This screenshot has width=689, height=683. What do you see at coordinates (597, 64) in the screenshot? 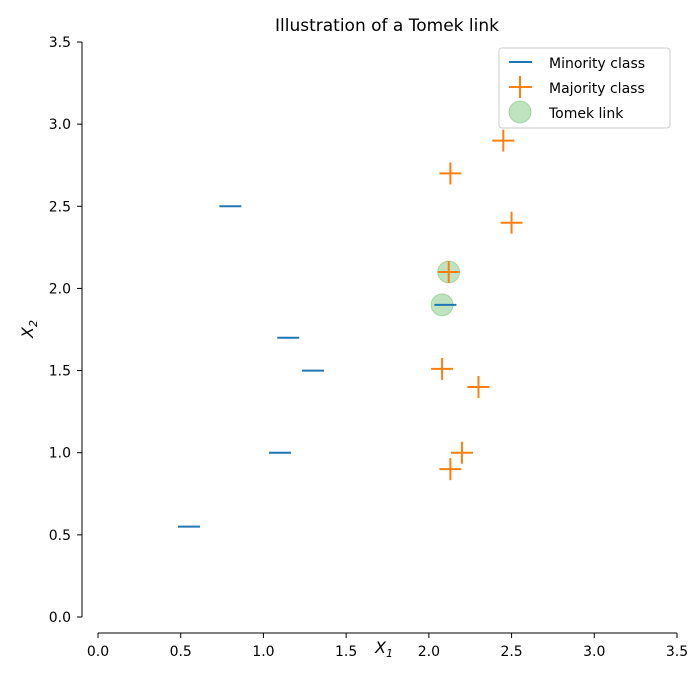
I see `legend-label-minority: Minority class` at bounding box center [597, 64].